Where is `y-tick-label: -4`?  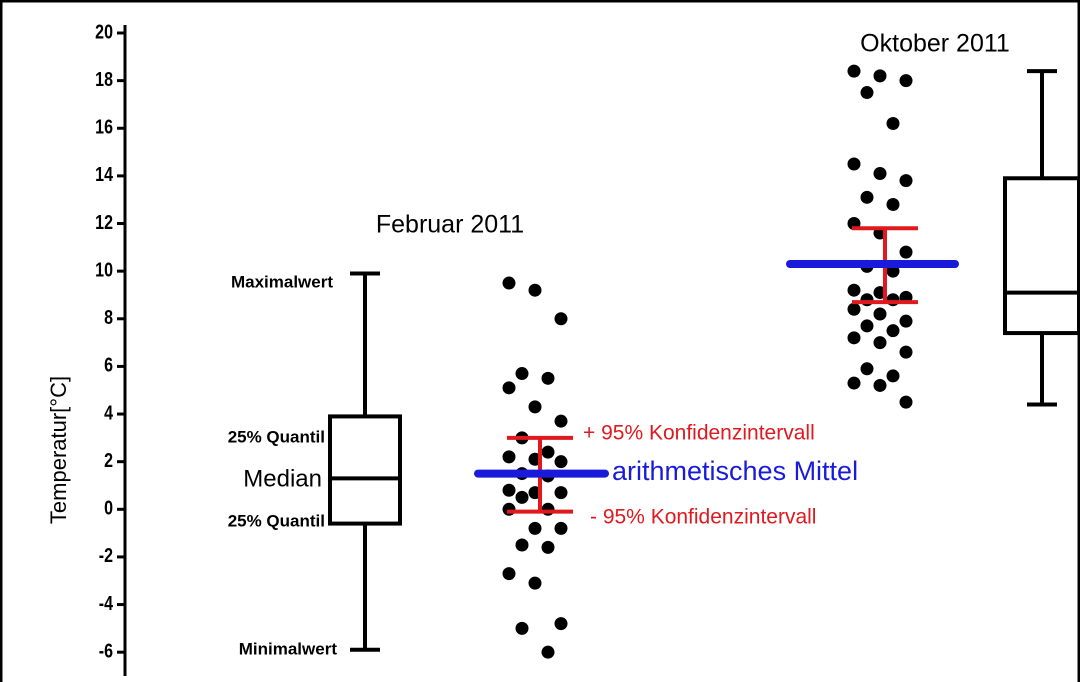
y-tick-label: -4 is located at coordinates (106, 603).